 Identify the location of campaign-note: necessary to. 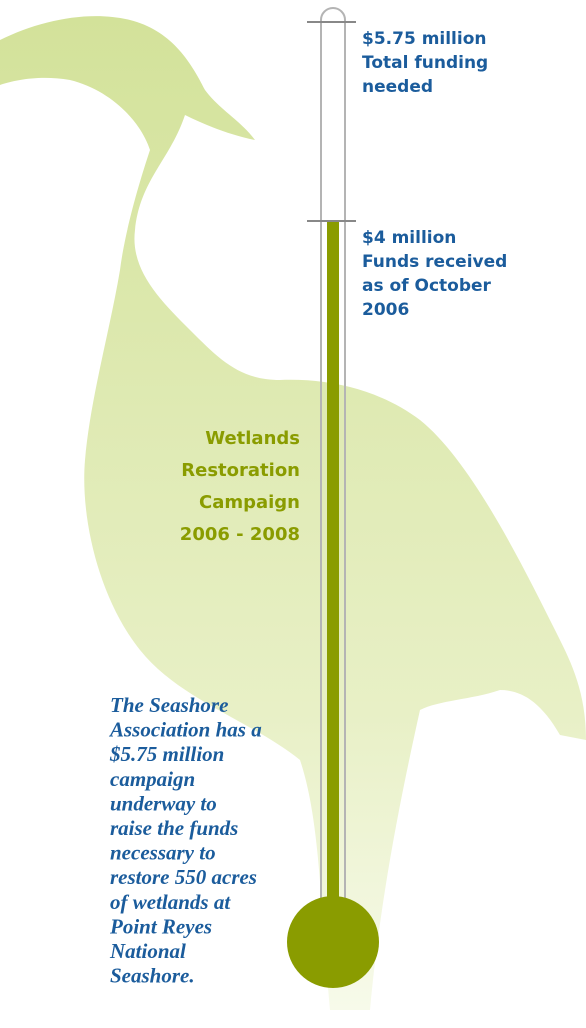
(163, 853).